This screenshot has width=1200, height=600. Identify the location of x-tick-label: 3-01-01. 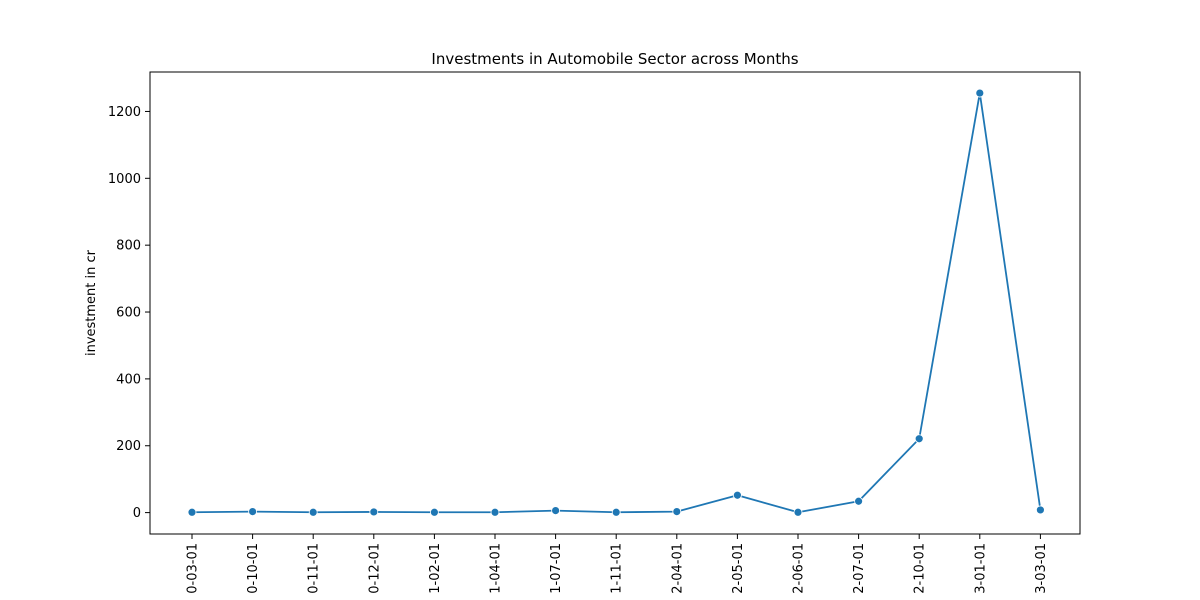
(980, 568).